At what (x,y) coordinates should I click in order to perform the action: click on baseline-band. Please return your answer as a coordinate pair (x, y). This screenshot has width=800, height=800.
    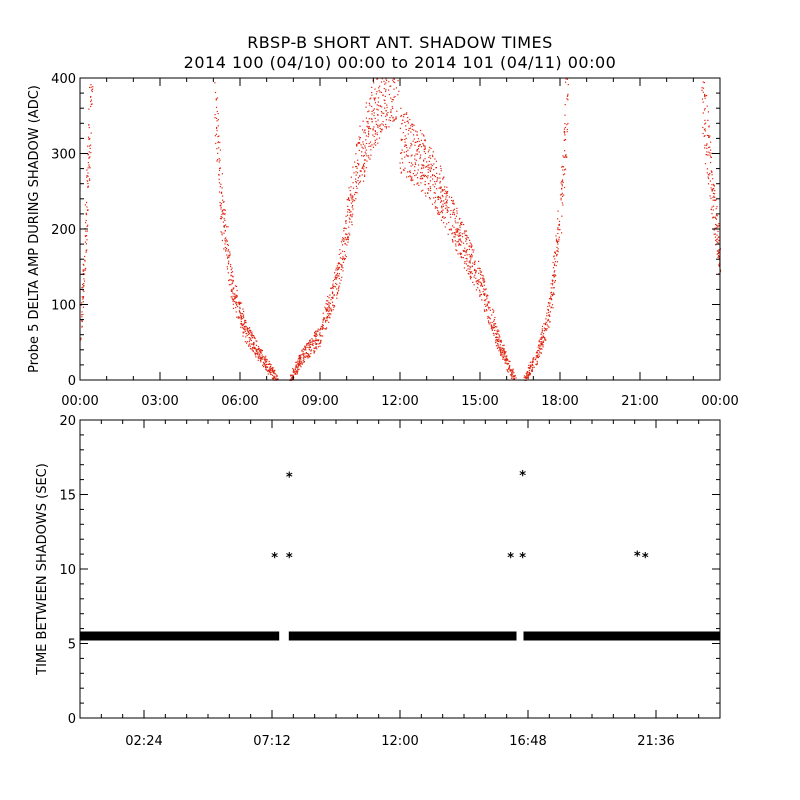
    Looking at the image, I should click on (179, 636).